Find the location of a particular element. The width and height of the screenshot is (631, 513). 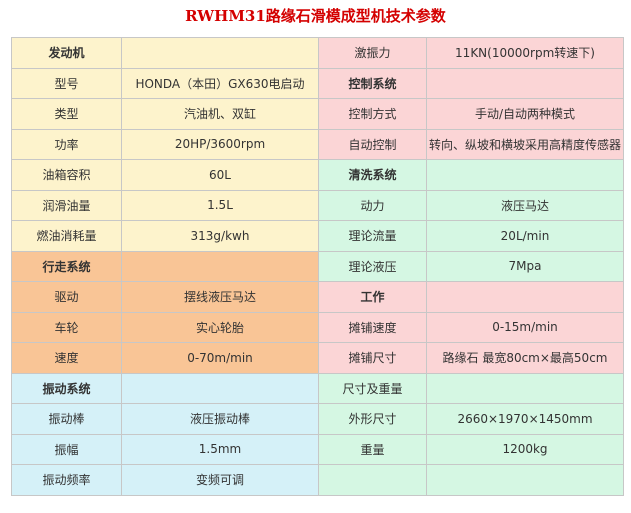

table-row: 油箱容积 60L 清洗系统 is located at coordinates (317, 175).